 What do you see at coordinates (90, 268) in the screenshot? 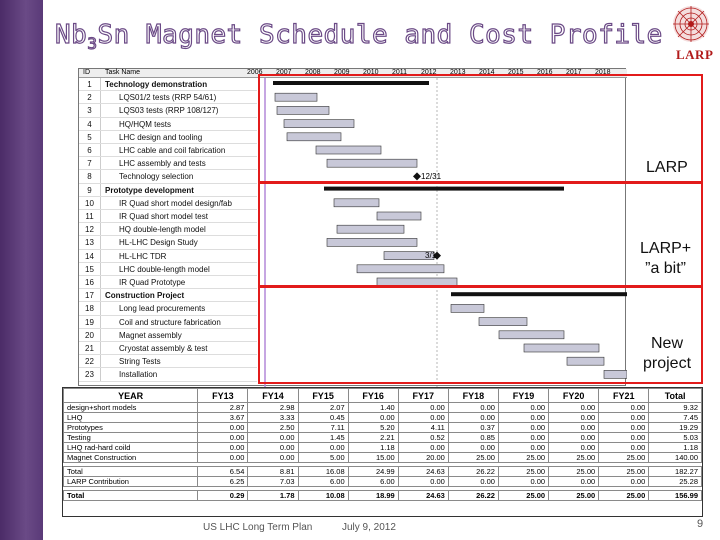
I see `gantt-row-id: 15` at bounding box center [90, 268].